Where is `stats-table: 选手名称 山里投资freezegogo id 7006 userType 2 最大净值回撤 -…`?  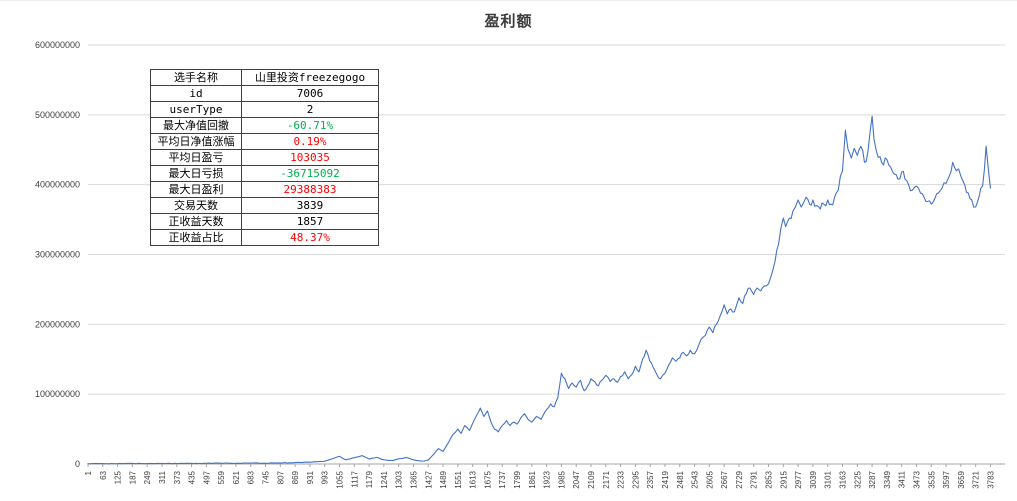
stats-table: 选手名称 山里投资freezegogo id 7006 userType 2 最大净值回撤 -… is located at coordinates (264, 157).